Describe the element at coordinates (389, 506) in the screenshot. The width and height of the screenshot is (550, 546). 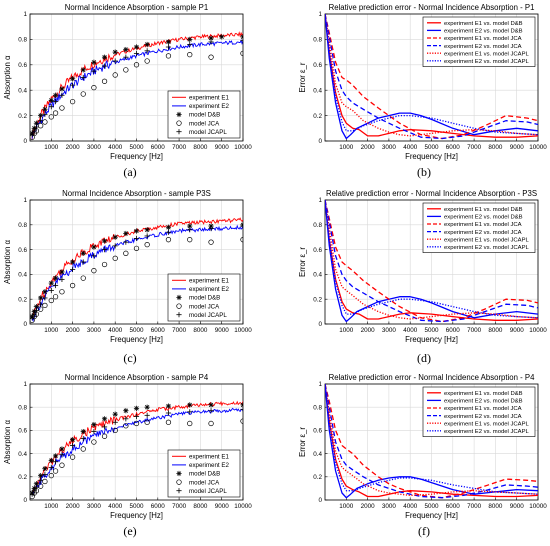
I see `x-tick-label: 3000` at that location.